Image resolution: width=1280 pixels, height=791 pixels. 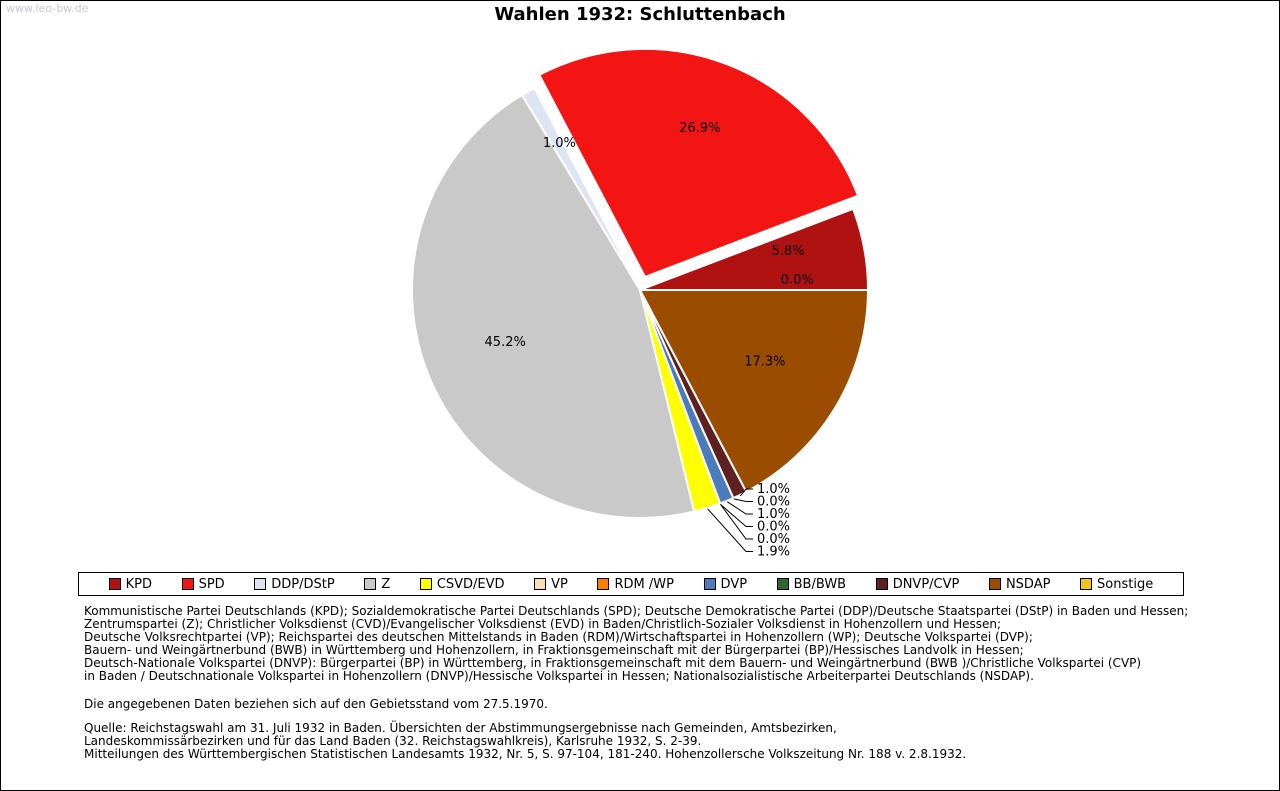 I want to click on pie-label-ddp-dstp: 1.0%, so click(x=559, y=143).